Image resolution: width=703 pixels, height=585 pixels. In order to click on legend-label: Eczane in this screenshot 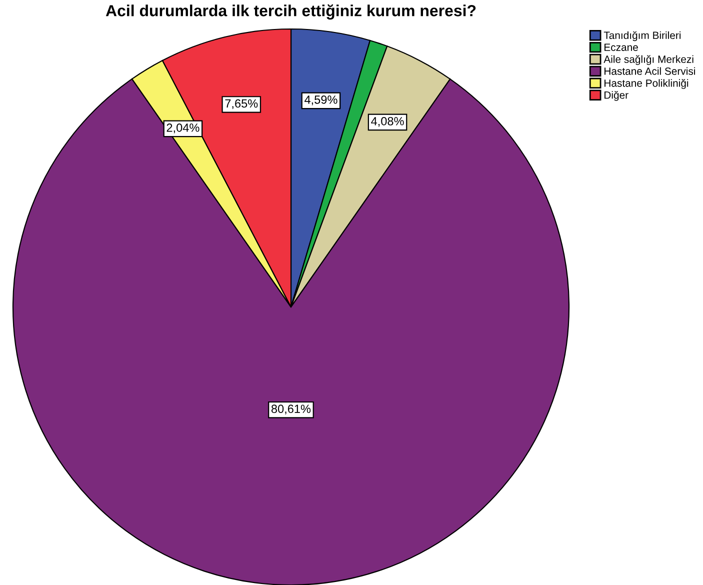, I will do `click(621, 47)`.